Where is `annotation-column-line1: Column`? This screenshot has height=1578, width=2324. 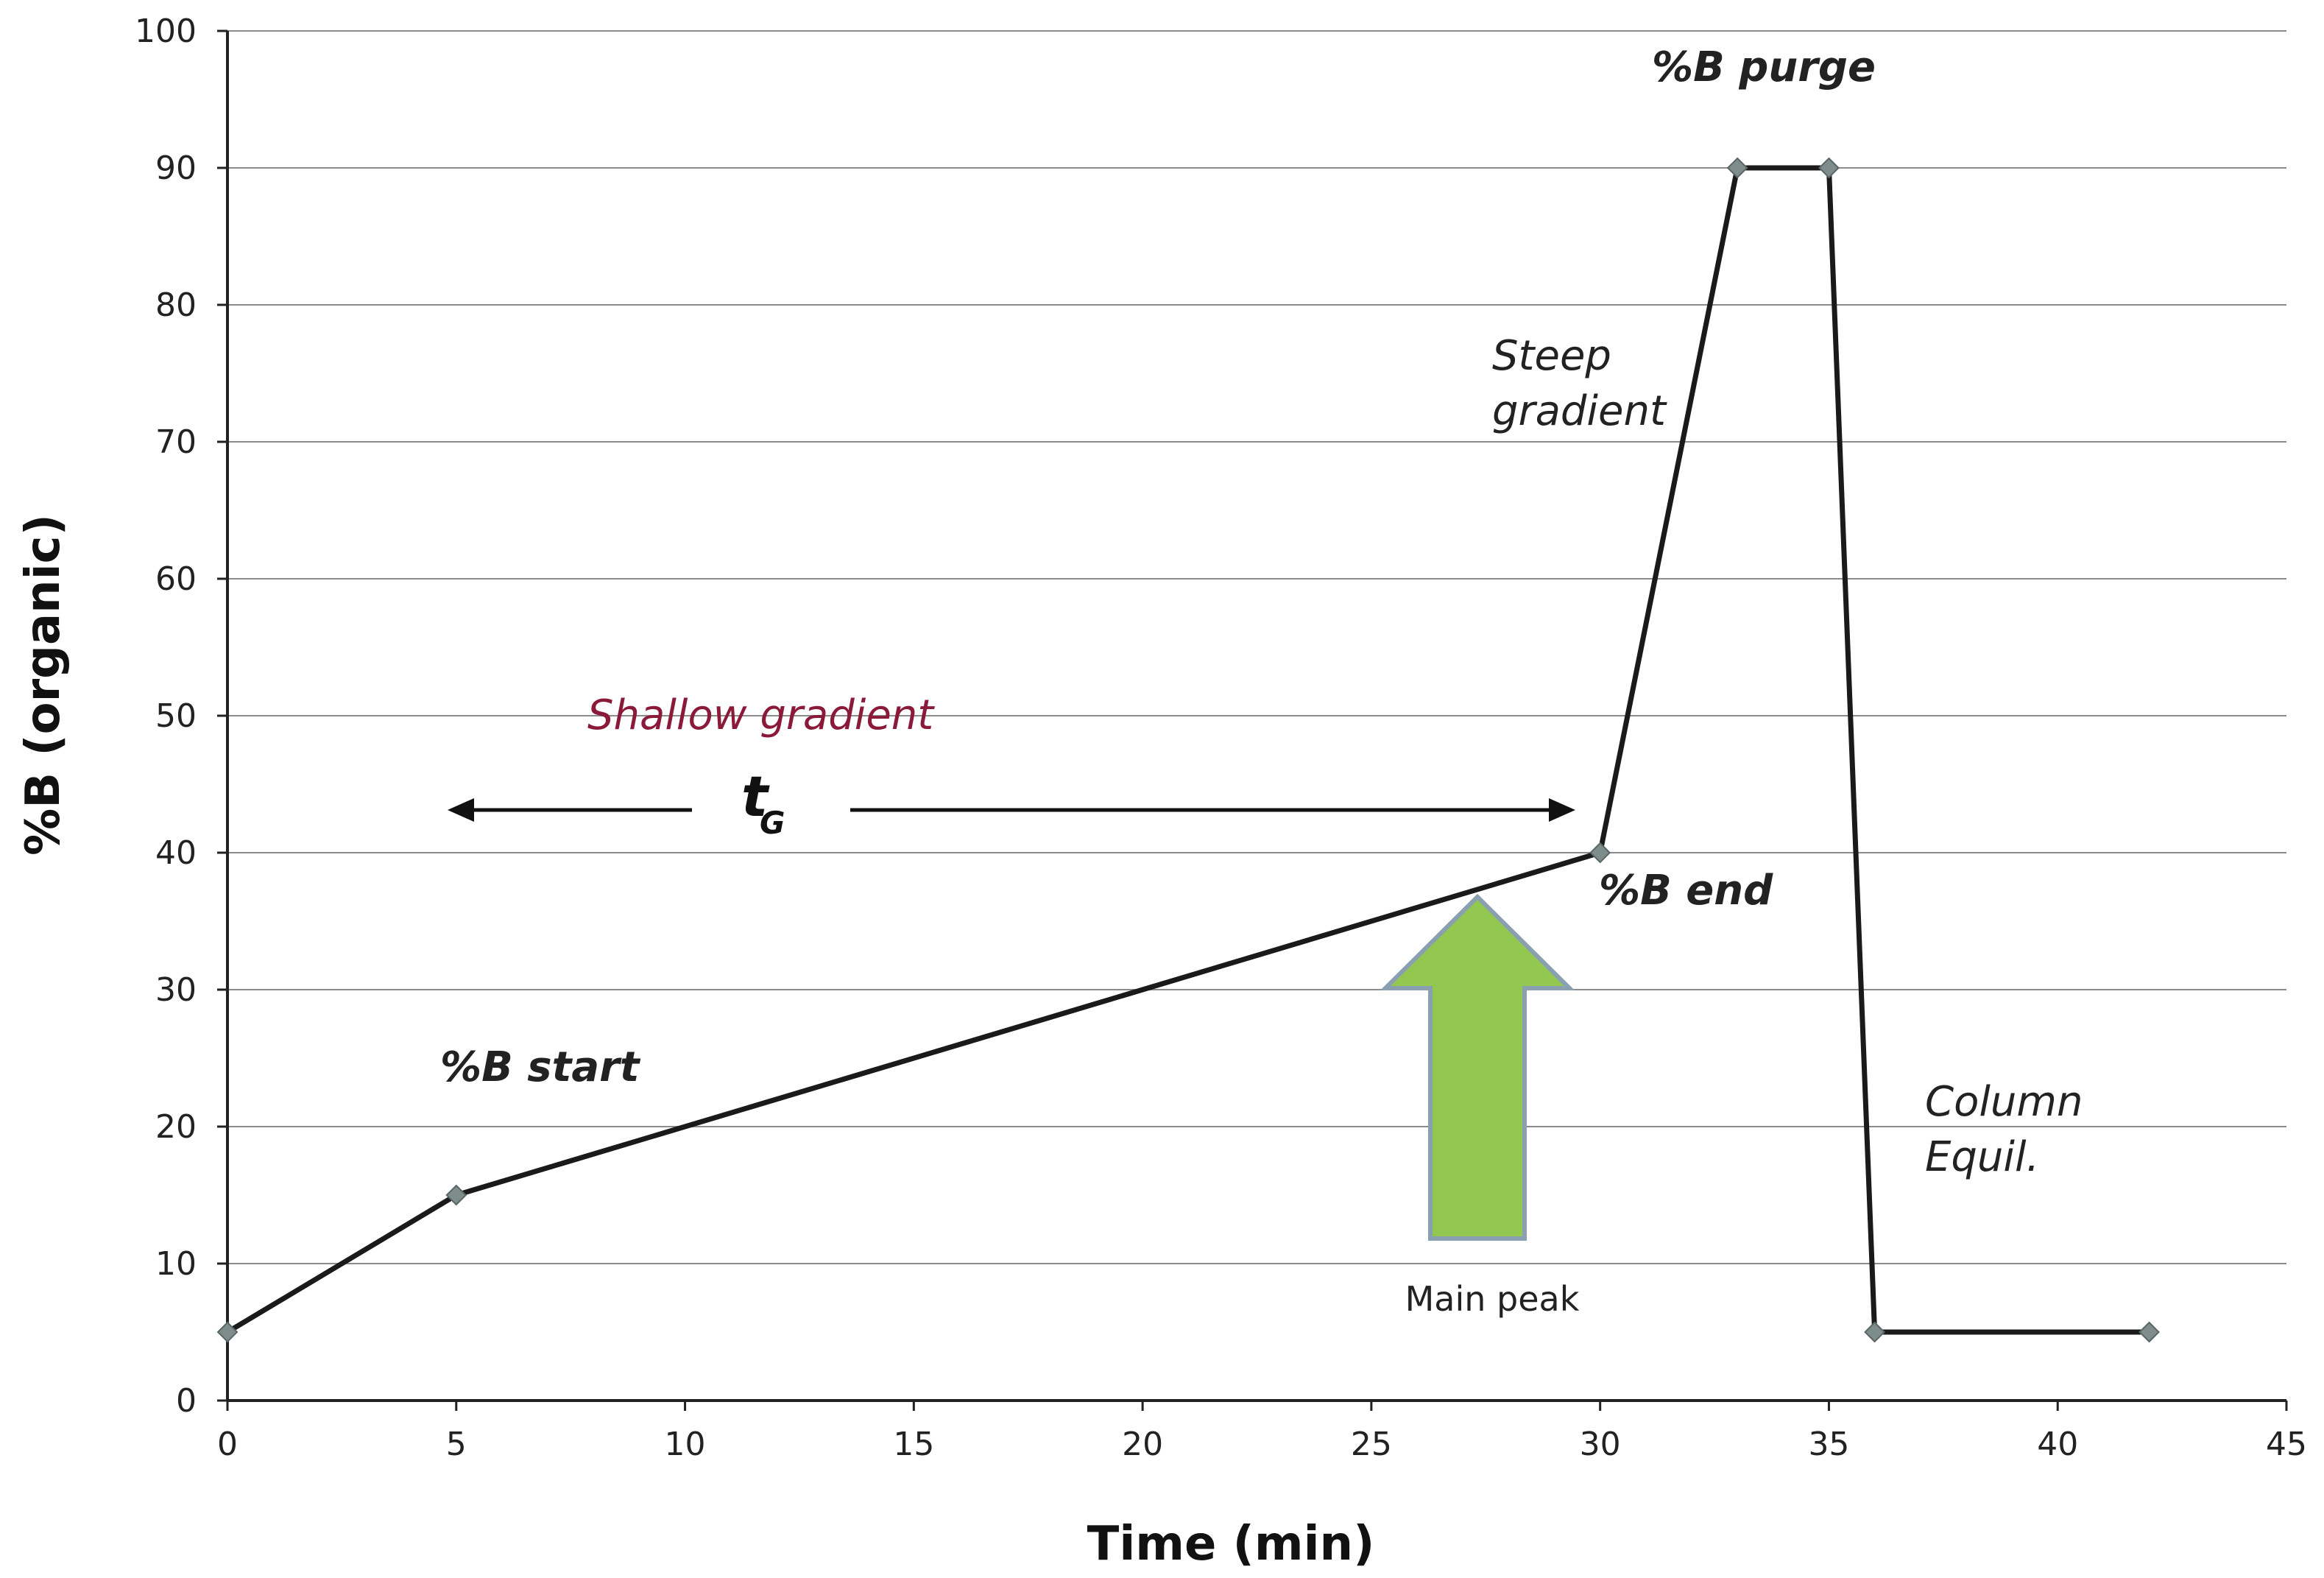 annotation-column-line1: Column is located at coordinates (2004, 1102).